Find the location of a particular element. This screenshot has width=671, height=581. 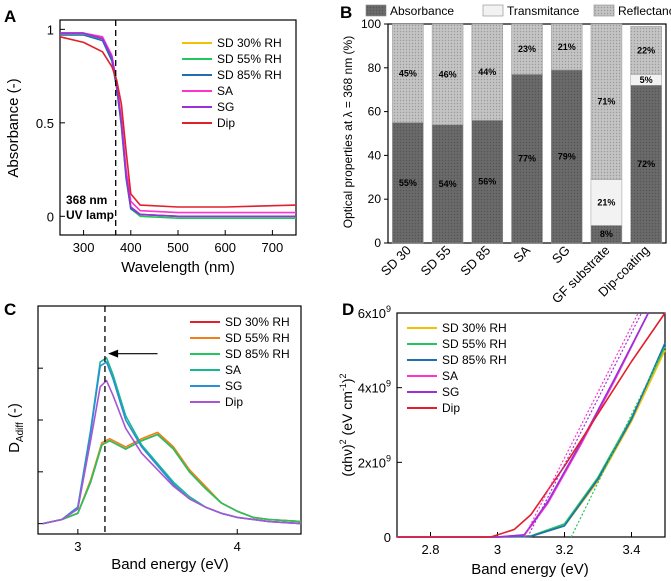

shift-arrow is located at coordinates (133, 353).